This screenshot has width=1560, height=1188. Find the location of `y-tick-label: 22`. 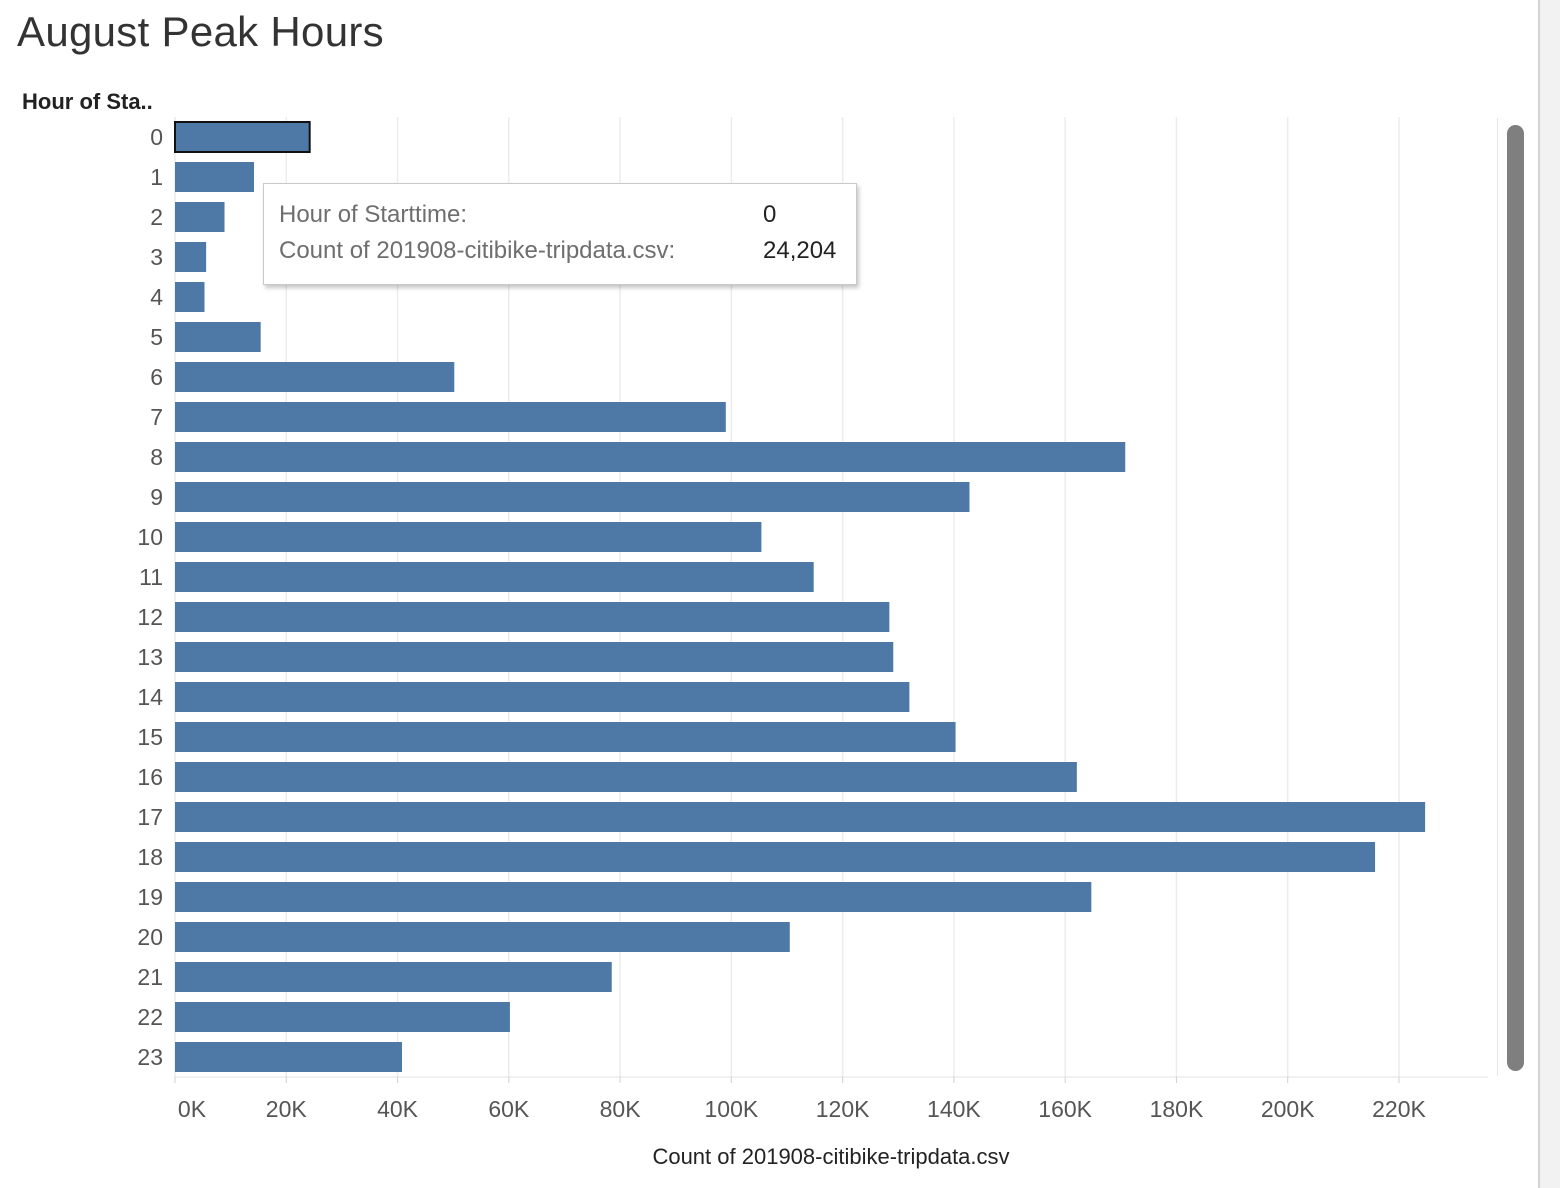

y-tick-label: 22 is located at coordinates (150, 1017).